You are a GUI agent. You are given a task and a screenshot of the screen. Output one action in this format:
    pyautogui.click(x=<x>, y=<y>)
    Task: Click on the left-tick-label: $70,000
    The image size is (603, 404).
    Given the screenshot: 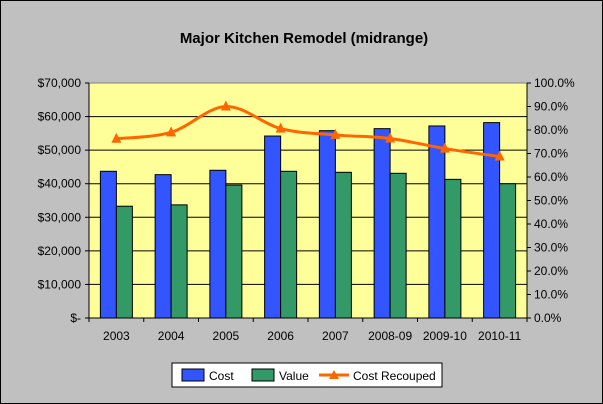 What is the action you would take?
    pyautogui.click(x=60, y=83)
    